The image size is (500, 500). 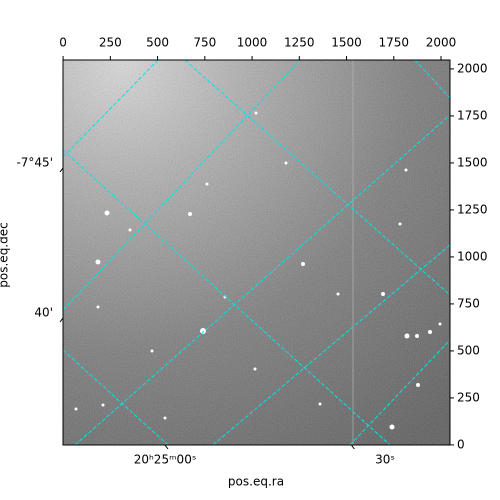 I want to click on x-tick-label: 1000, so click(x=252, y=43).